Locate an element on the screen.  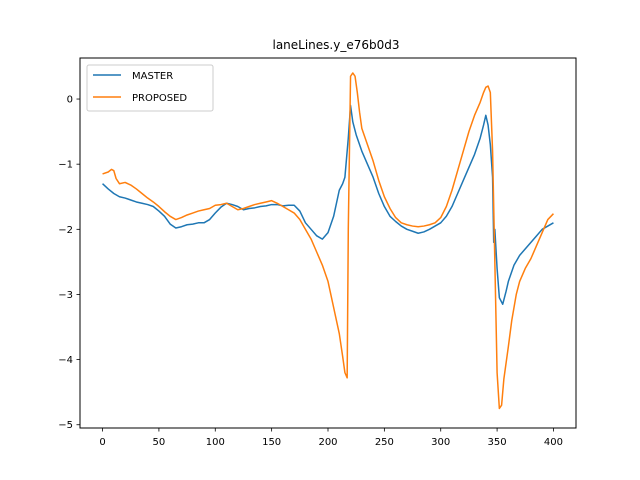
x-tick-label: 100 is located at coordinates (215, 442).